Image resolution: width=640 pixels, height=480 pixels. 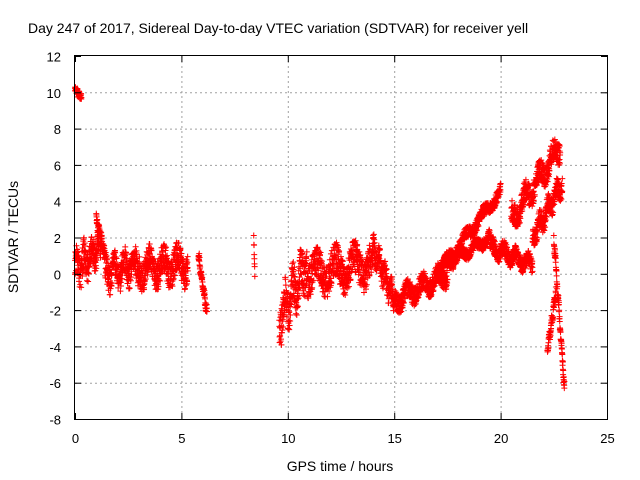 What do you see at coordinates (57, 274) in the screenshot?
I see `y-tick-label: 0` at bounding box center [57, 274].